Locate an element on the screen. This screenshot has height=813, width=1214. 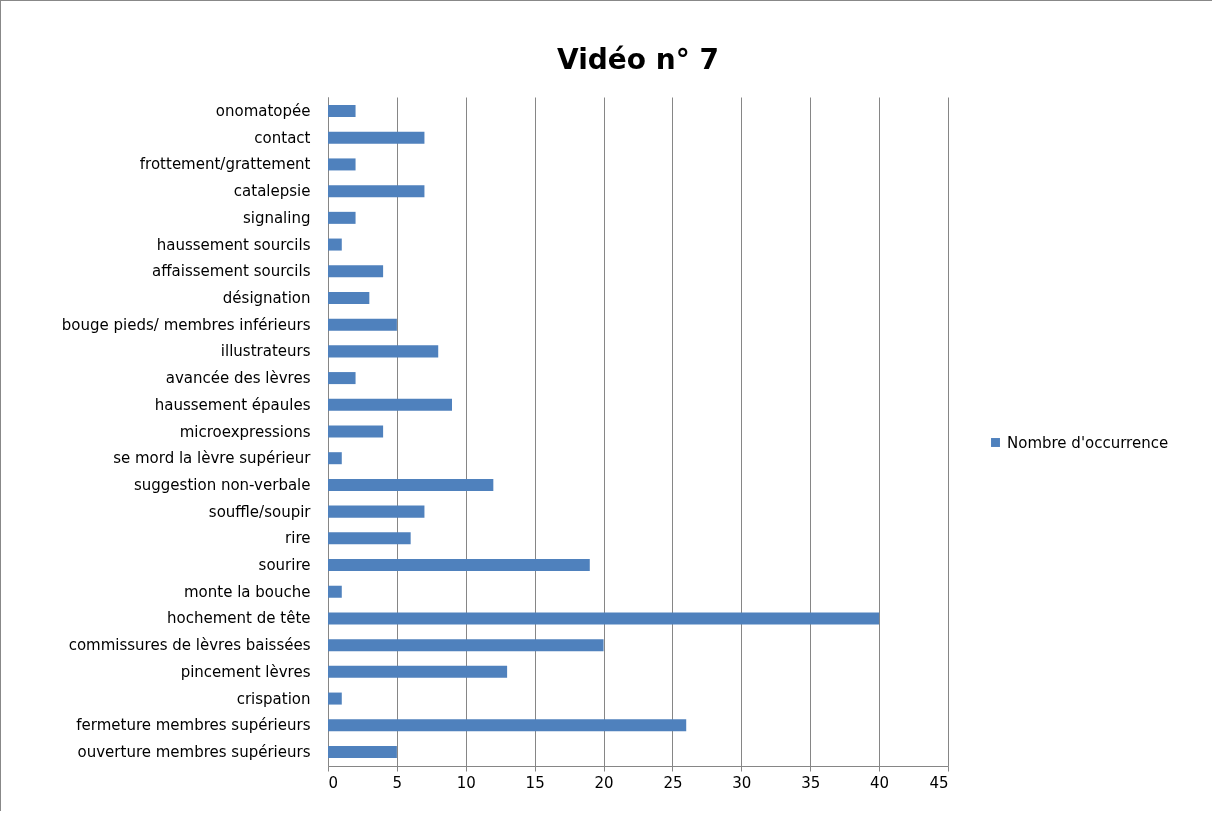
x-tick-label: 0 is located at coordinates (333, 782).